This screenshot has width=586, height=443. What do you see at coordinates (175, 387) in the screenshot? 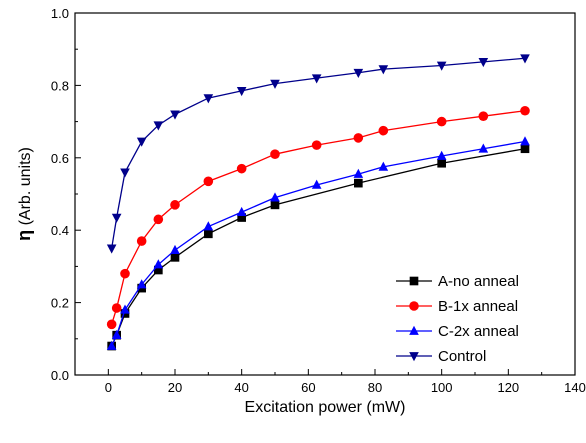
I see `x-tick-label: 20` at bounding box center [175, 387].